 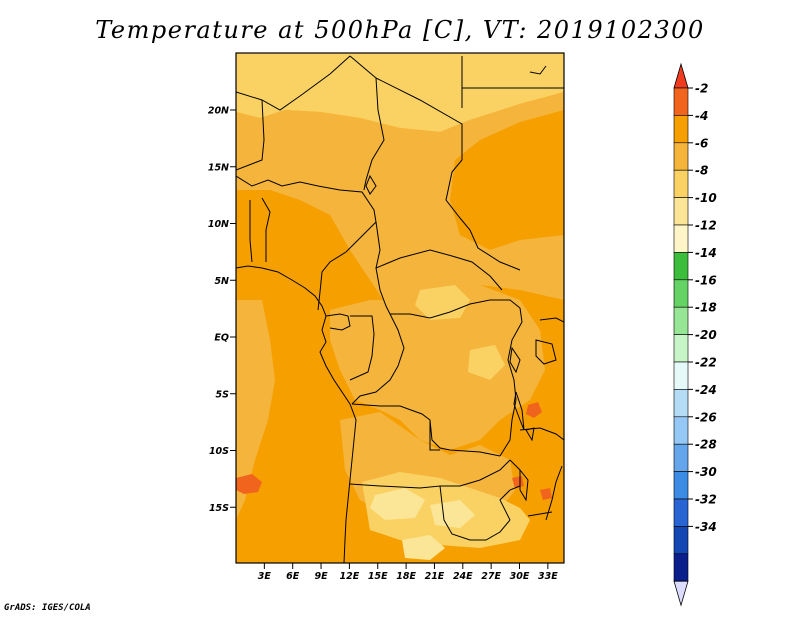 I want to click on border-eq-guinea, so click(x=338, y=322).